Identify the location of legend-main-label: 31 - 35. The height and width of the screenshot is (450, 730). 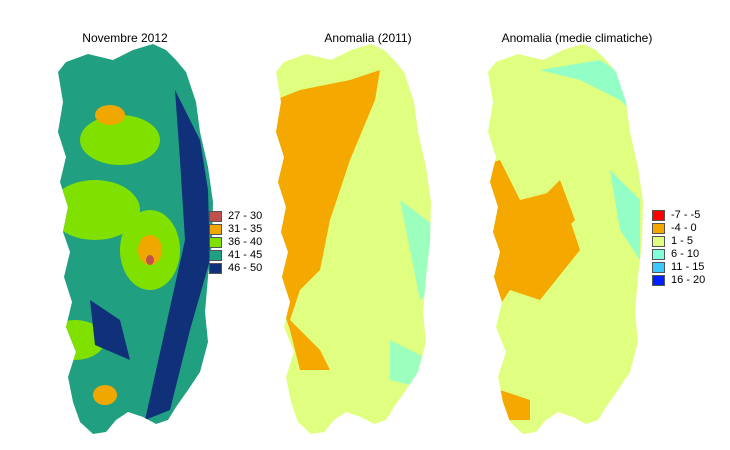
(245, 229).